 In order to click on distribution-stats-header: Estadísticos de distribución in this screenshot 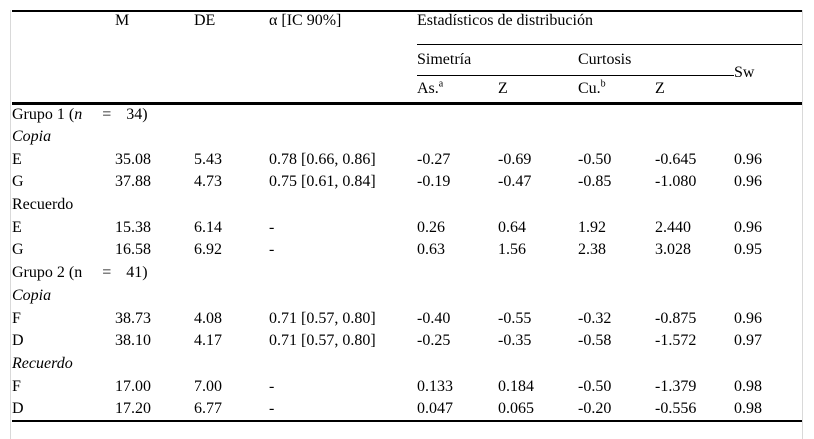, I will do `click(610, 28)`.